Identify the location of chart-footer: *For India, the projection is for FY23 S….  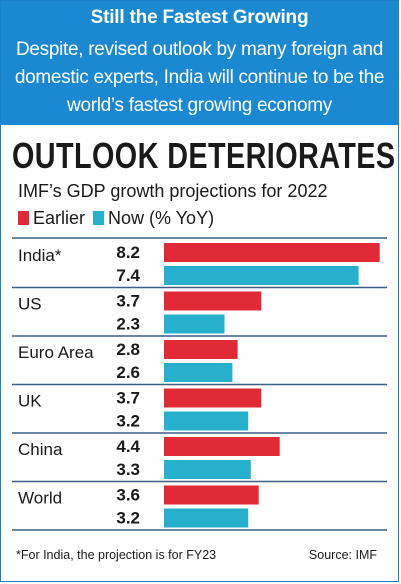
(196, 555).